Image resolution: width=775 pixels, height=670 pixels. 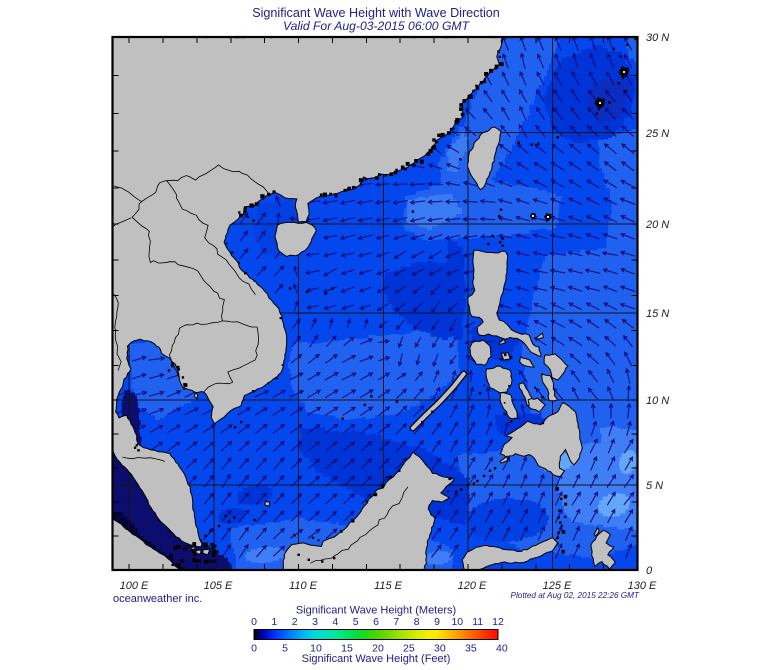 I want to click on svg-text: 20, so click(x=378, y=649).